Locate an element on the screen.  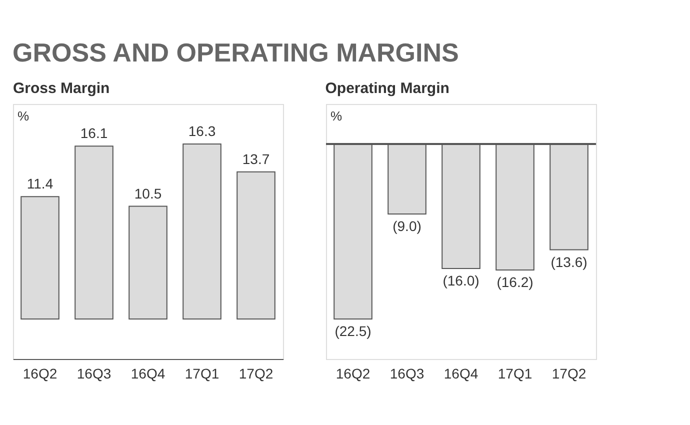
chart-title: Operating Margin is located at coordinates (387, 88).